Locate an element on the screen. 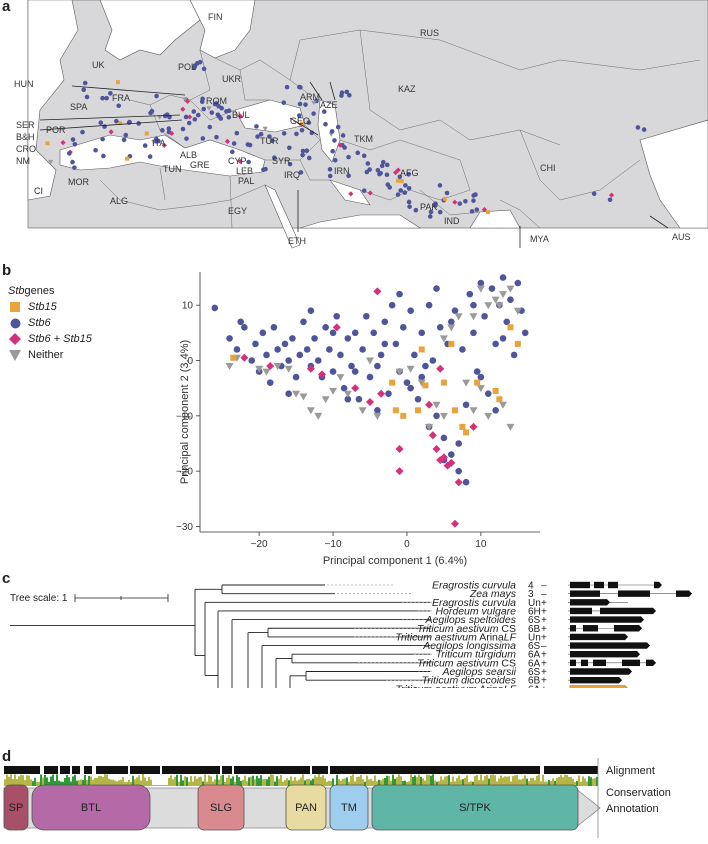  pca-point-stb15 is located at coordinates (517, 343).